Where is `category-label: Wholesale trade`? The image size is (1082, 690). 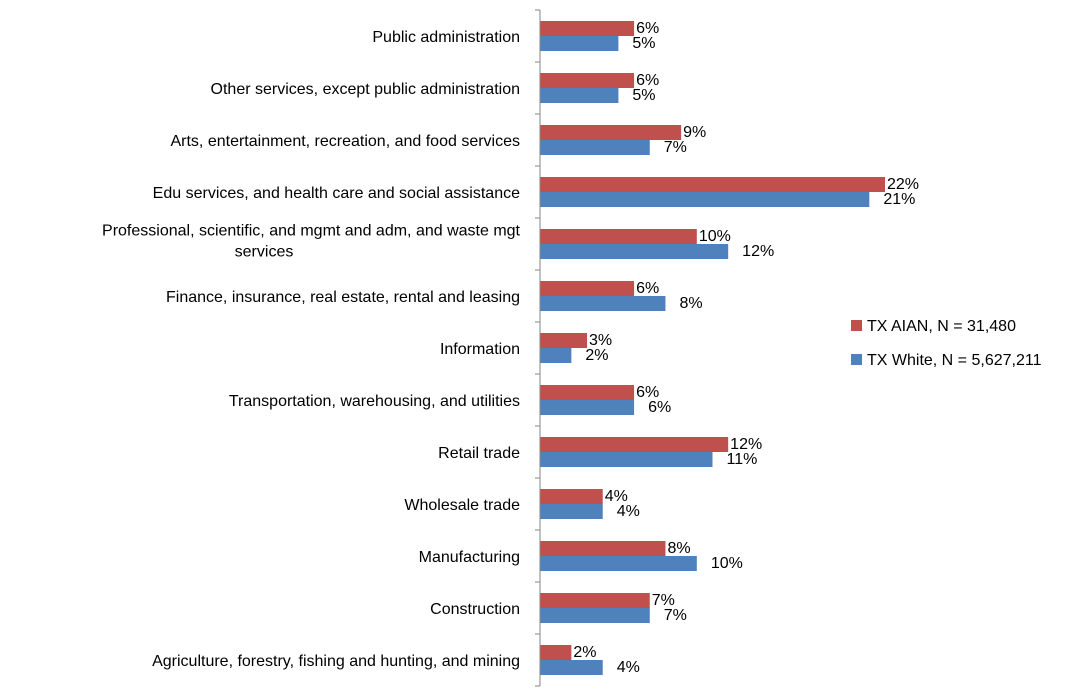
category-label: Wholesale trade is located at coordinates (462, 505).